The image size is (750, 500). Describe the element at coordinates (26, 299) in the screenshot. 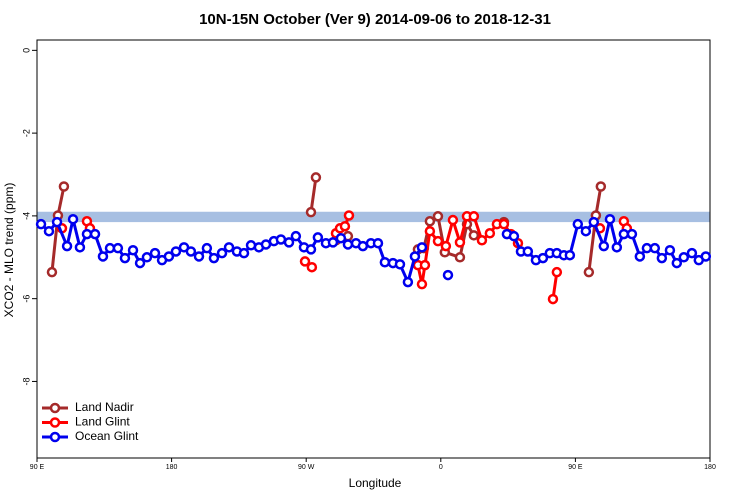

I see `y-tick-label: -6` at that location.